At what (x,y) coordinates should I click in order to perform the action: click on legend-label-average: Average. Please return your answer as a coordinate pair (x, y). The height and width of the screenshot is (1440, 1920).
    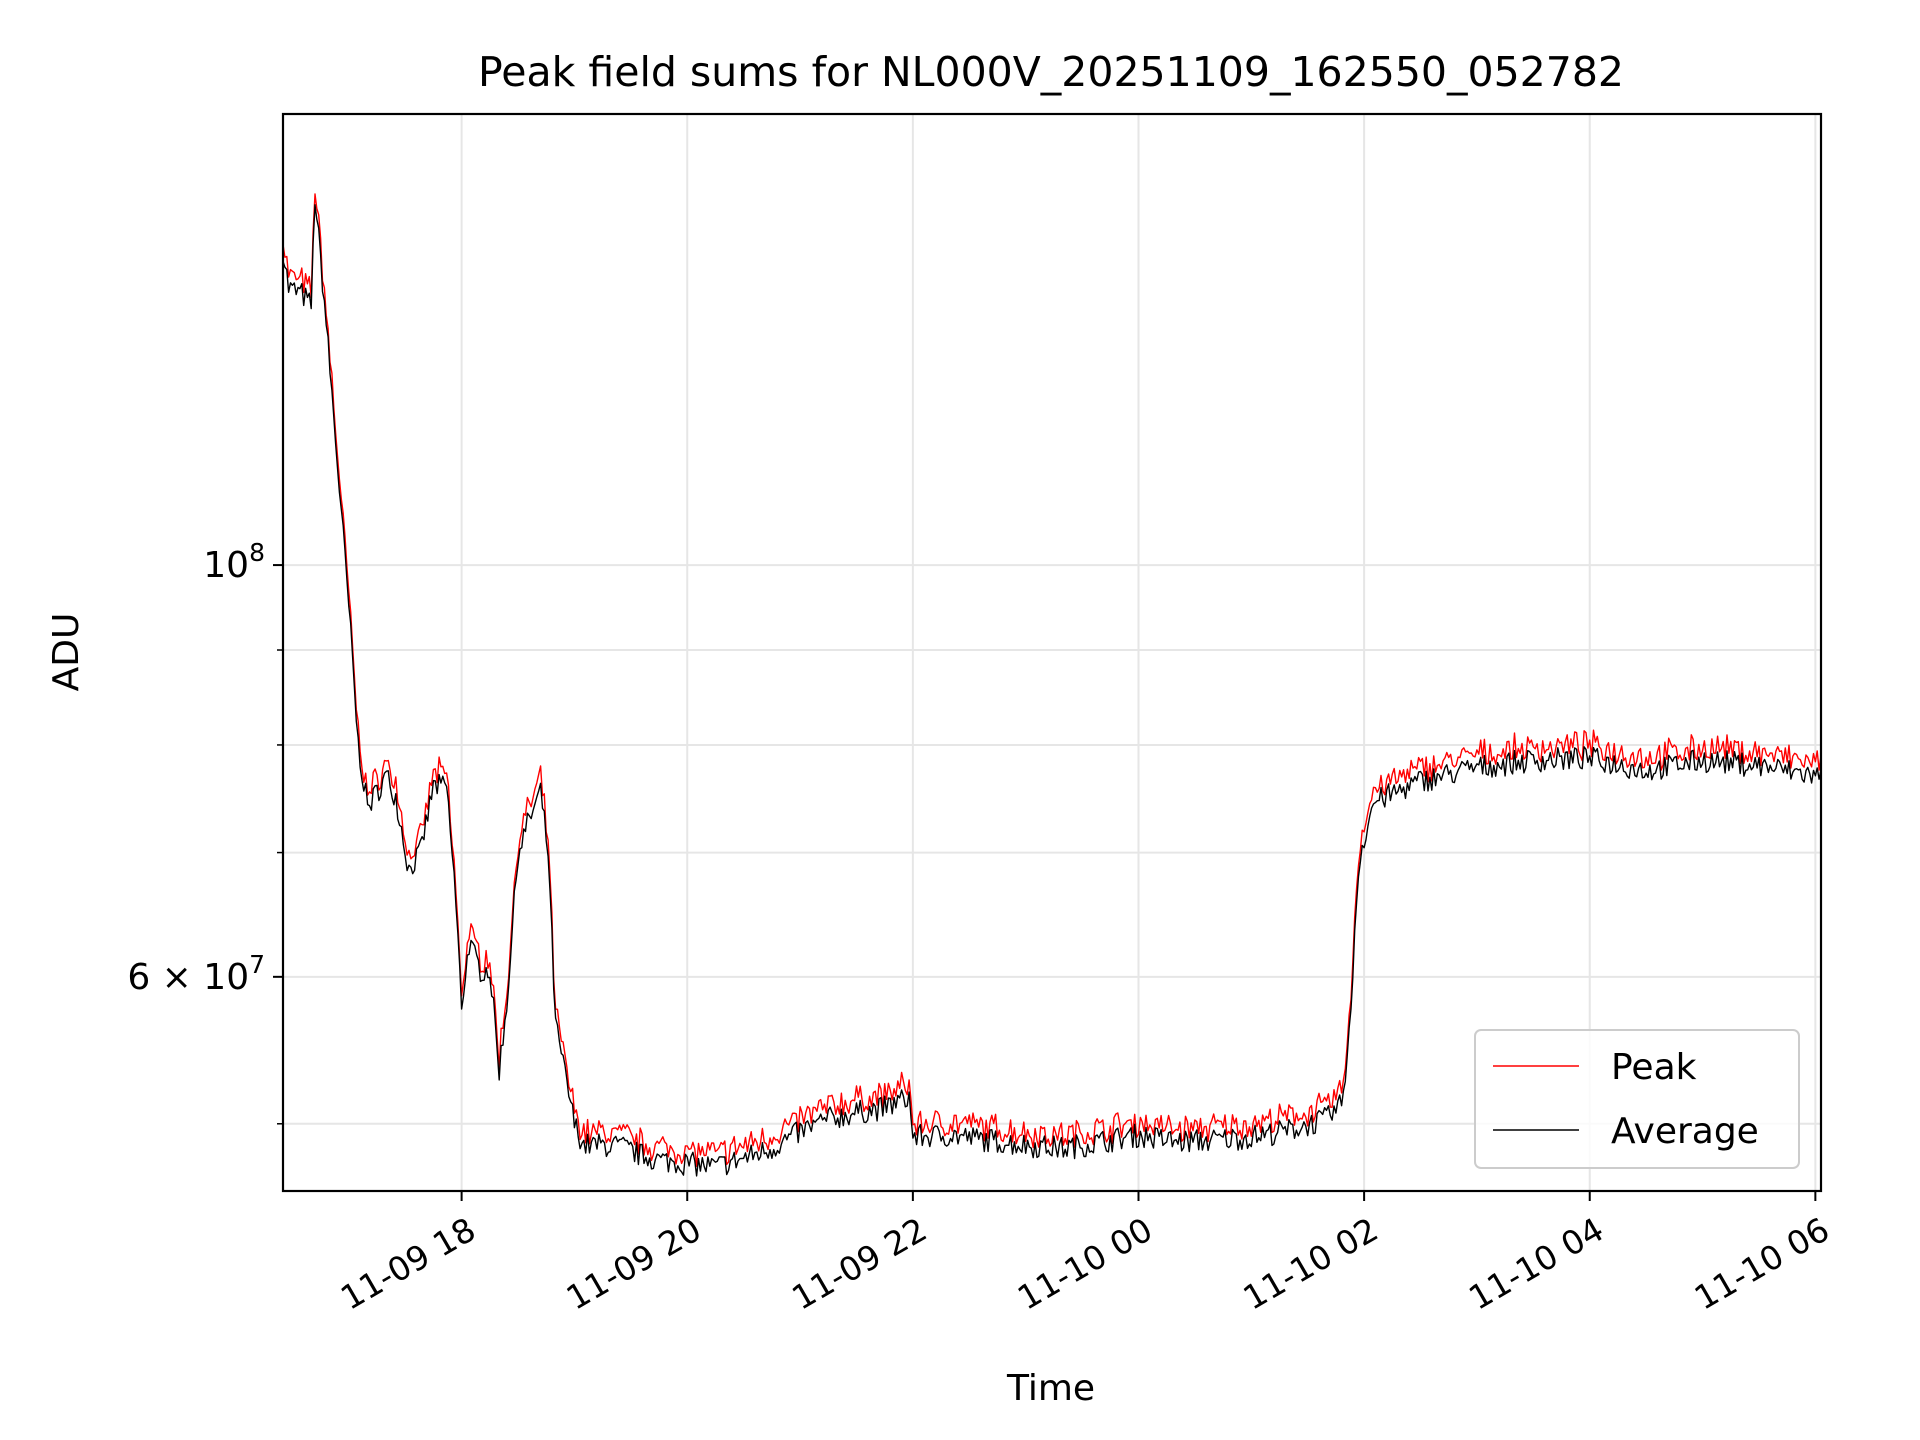
    Looking at the image, I should click on (1685, 1131).